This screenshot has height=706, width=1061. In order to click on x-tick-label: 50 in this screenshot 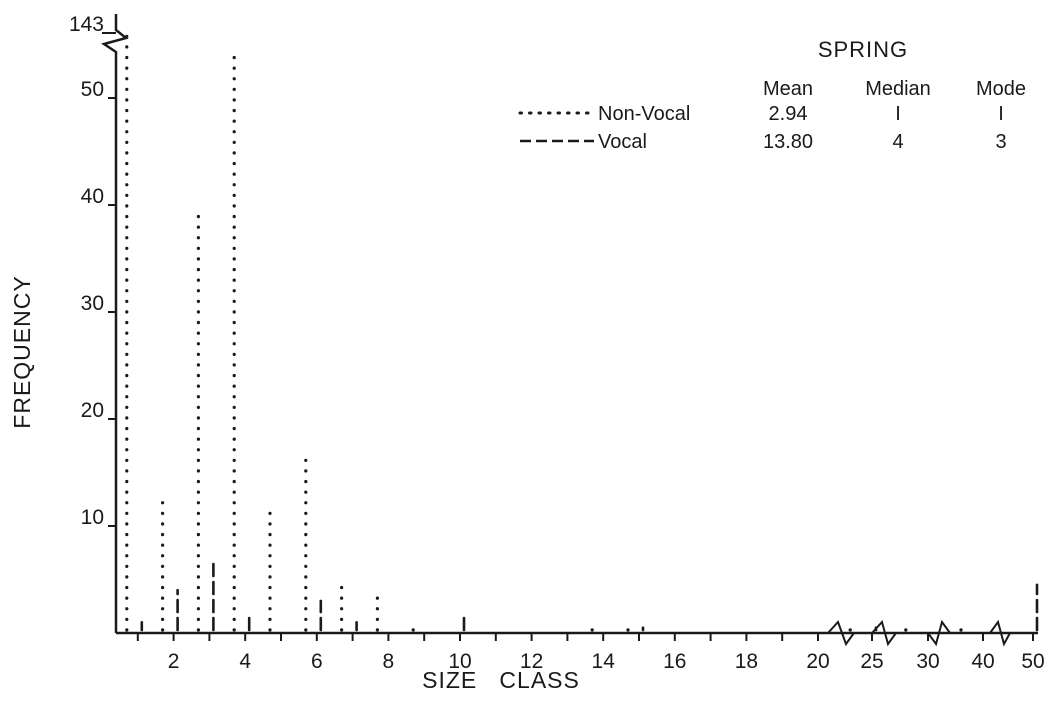, I will do `click(1032, 661)`.